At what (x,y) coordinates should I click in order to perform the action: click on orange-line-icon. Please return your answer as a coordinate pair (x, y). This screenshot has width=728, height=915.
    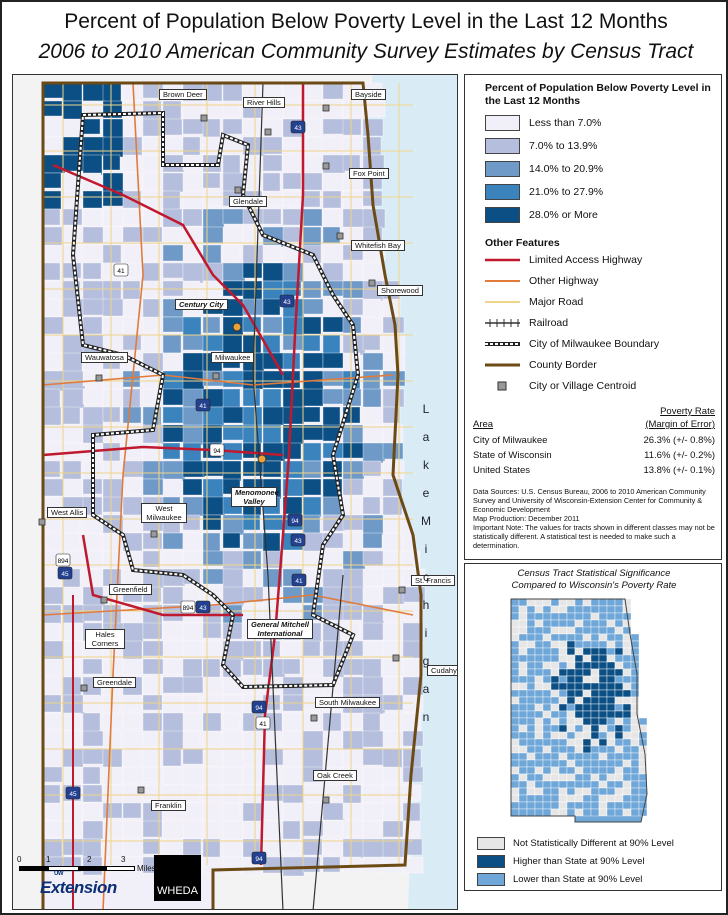
    Looking at the image, I should click on (502, 281).